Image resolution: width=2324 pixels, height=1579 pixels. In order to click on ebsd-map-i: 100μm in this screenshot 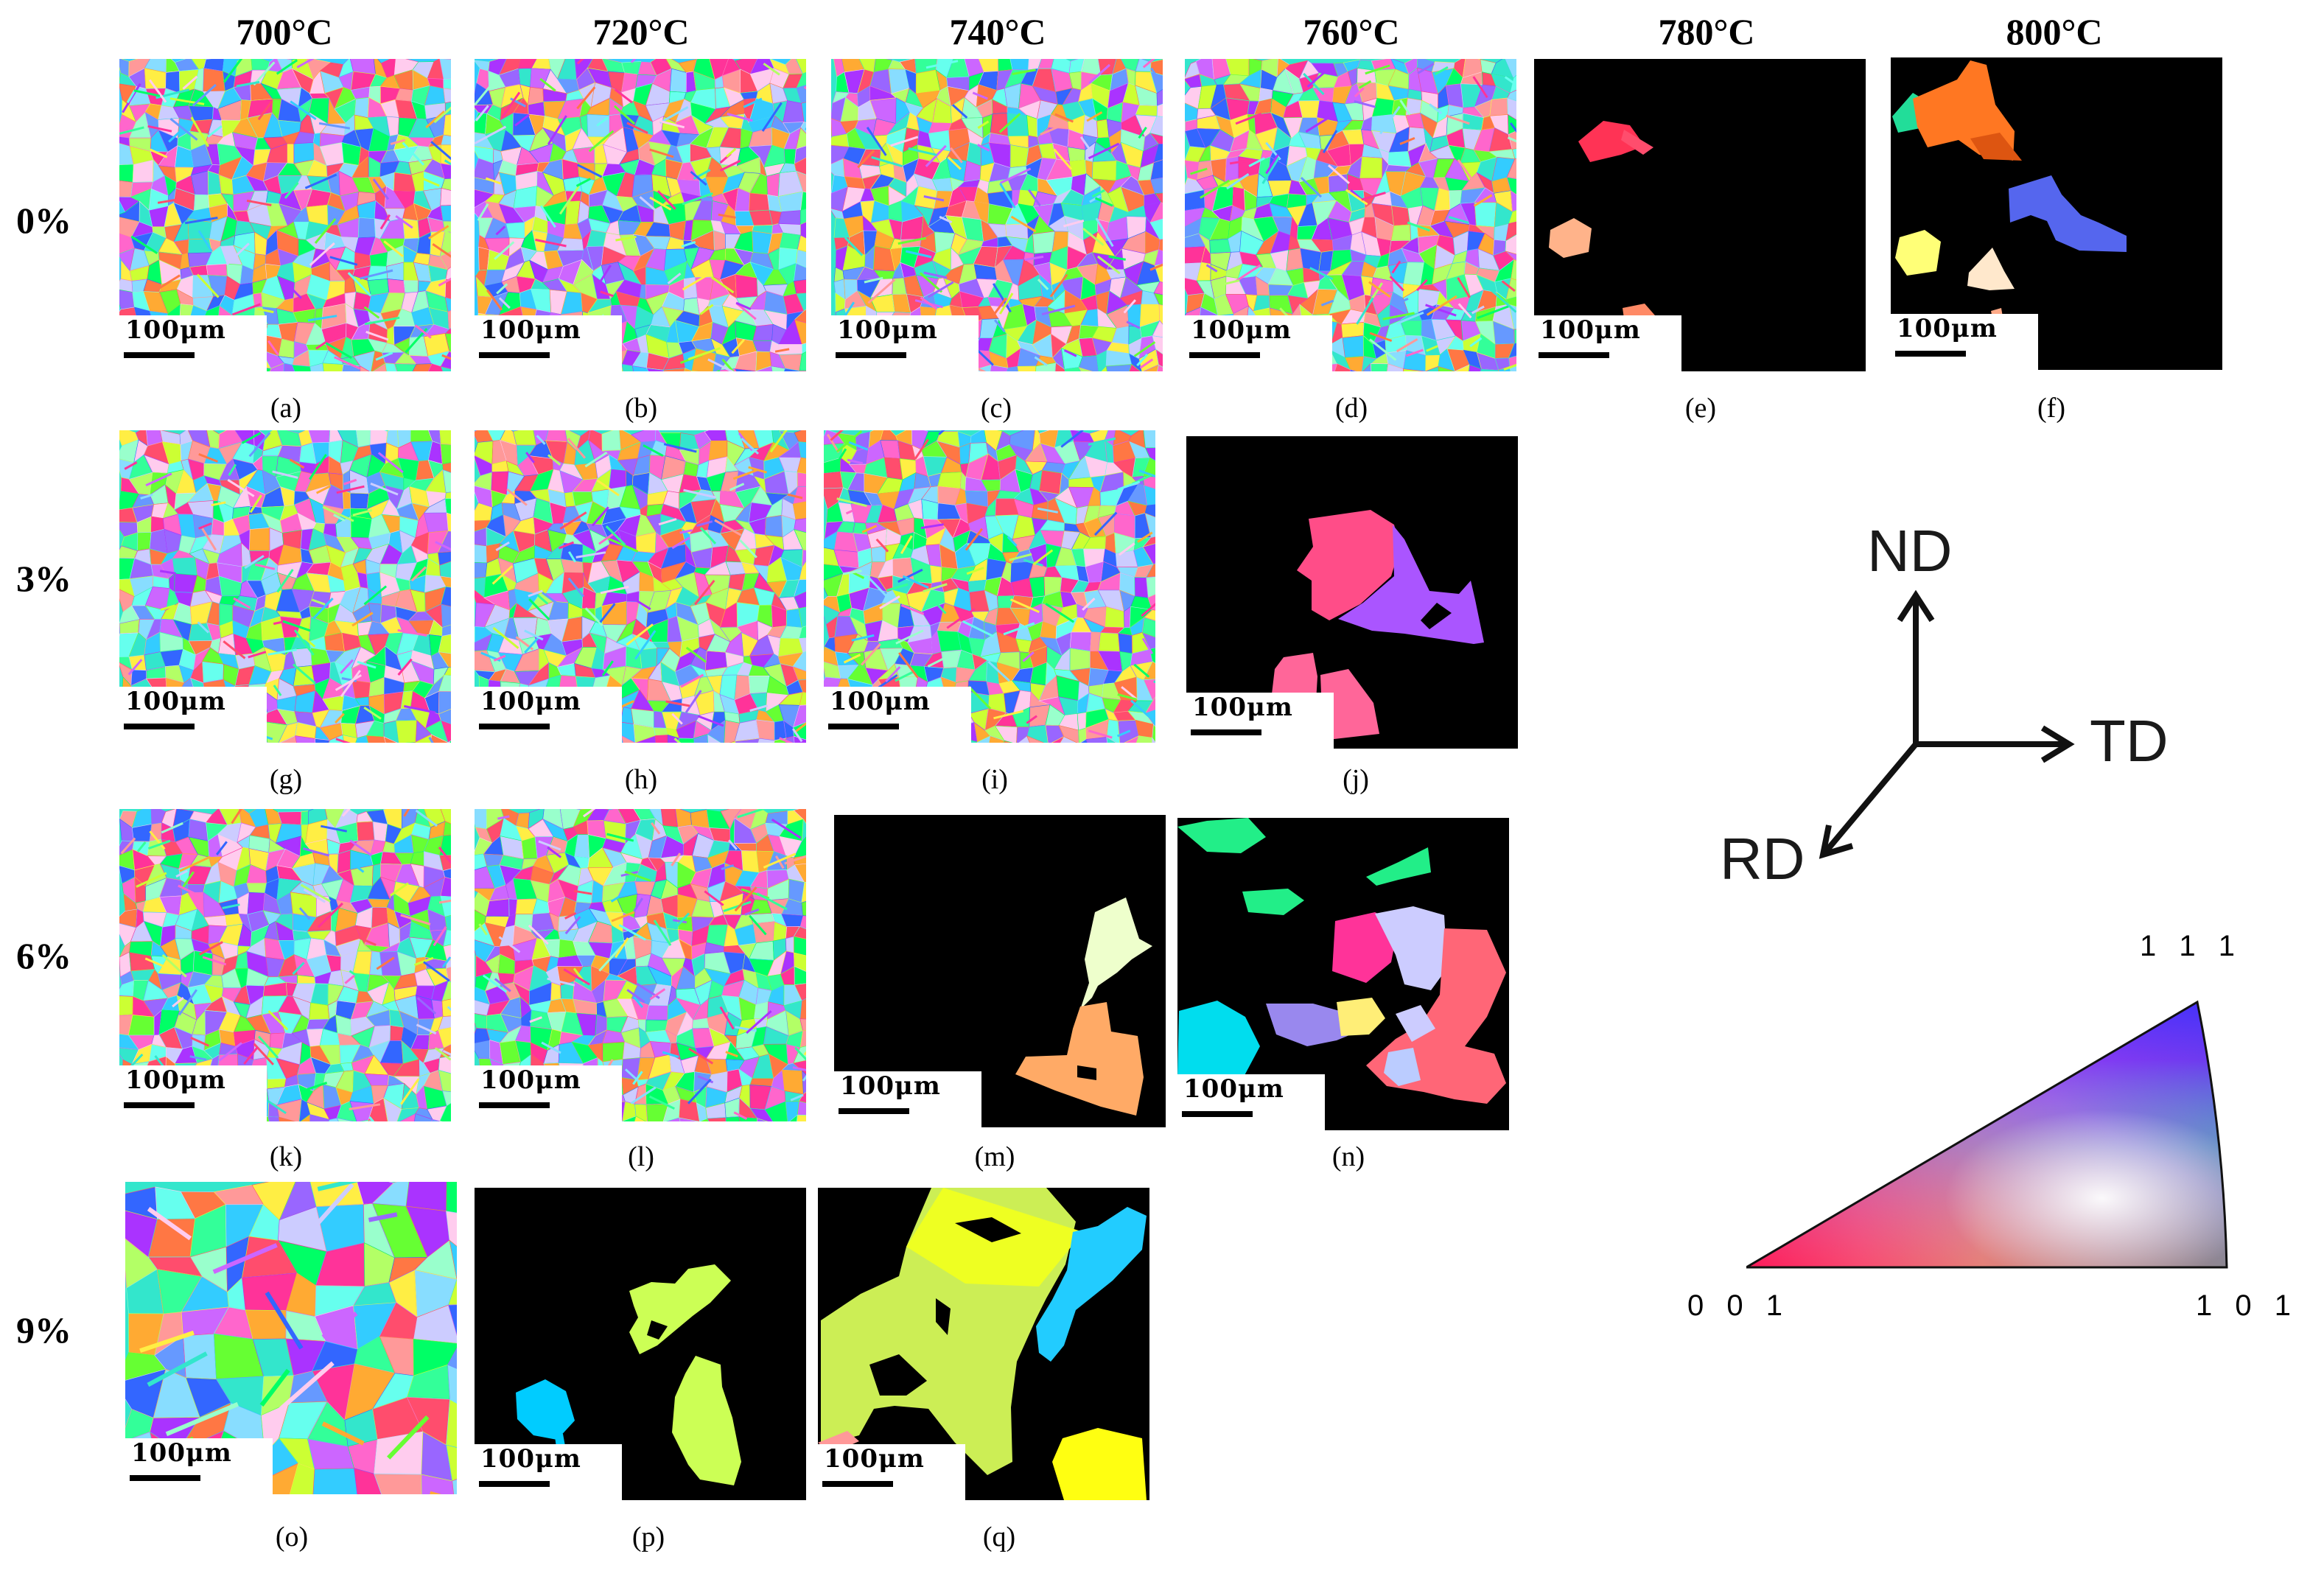, I will do `click(989, 586)`.